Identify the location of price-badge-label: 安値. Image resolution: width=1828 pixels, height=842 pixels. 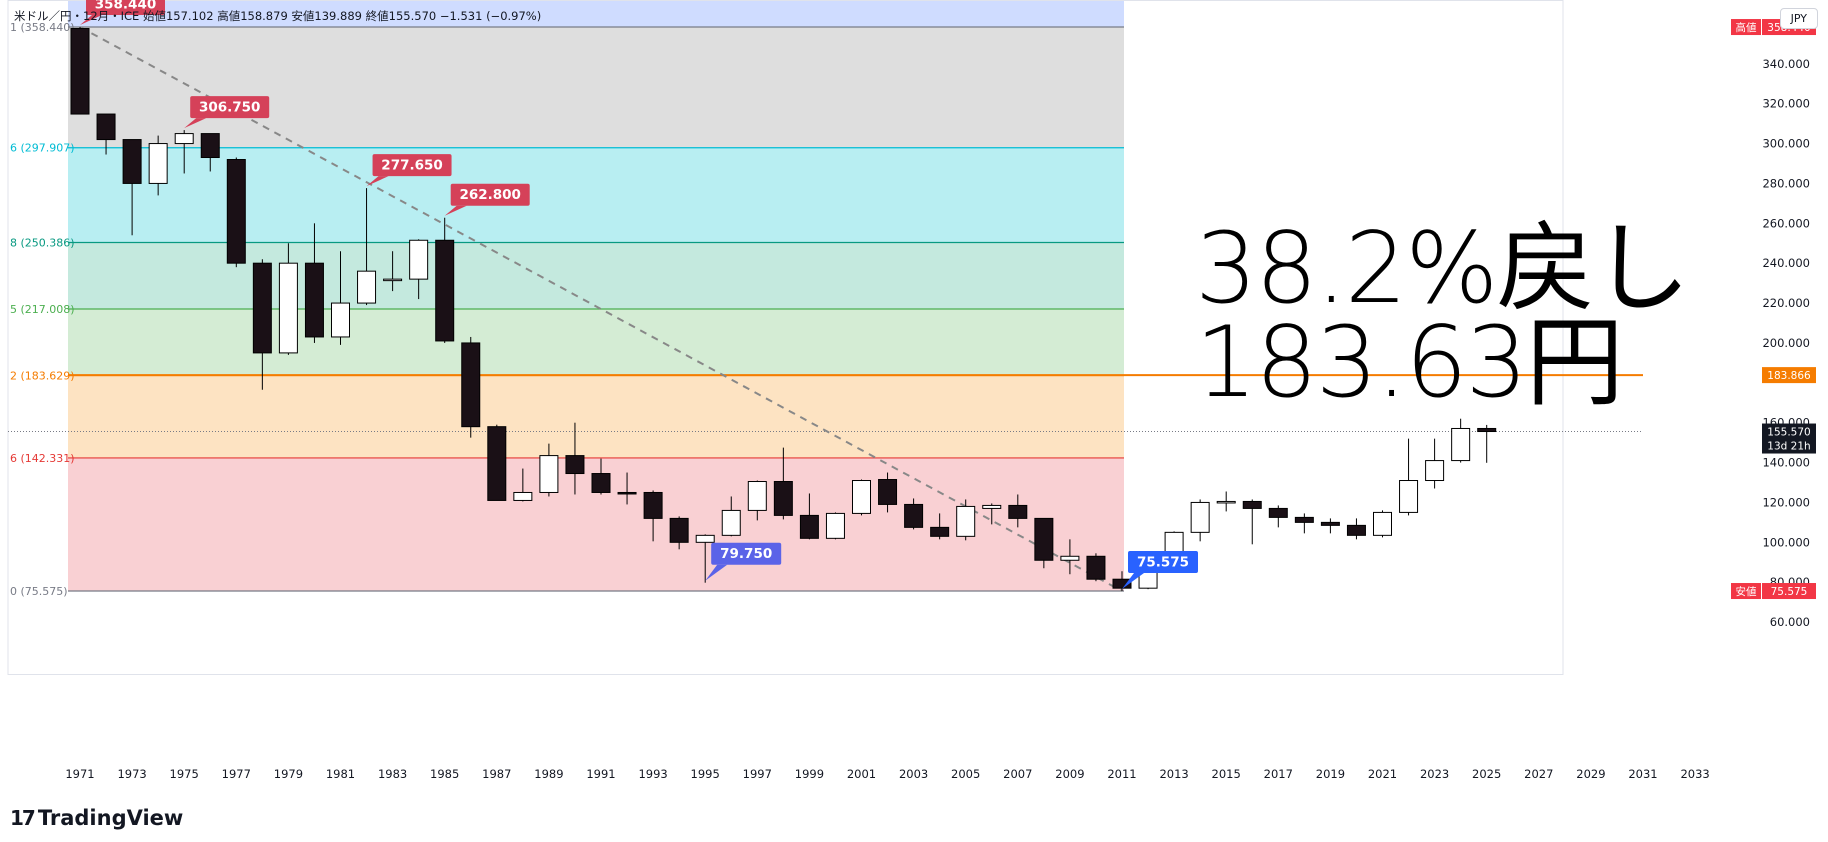
(1747, 591).